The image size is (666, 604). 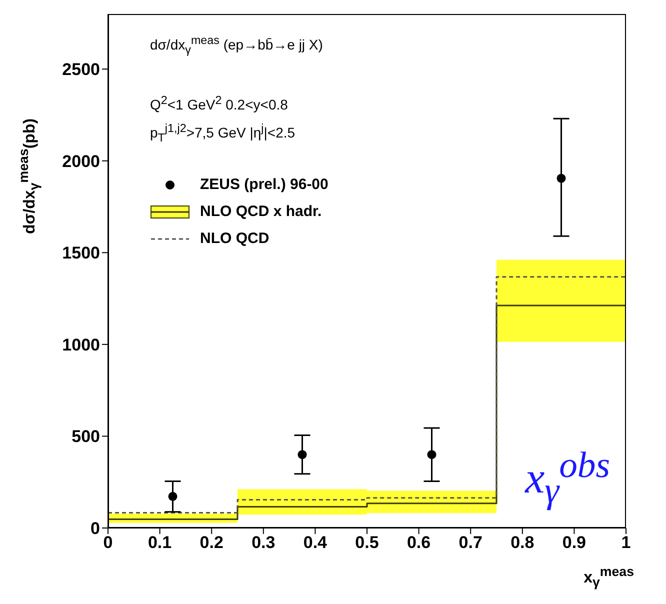 I want to click on legend-label: NLO QCD x hadr., so click(x=261, y=211).